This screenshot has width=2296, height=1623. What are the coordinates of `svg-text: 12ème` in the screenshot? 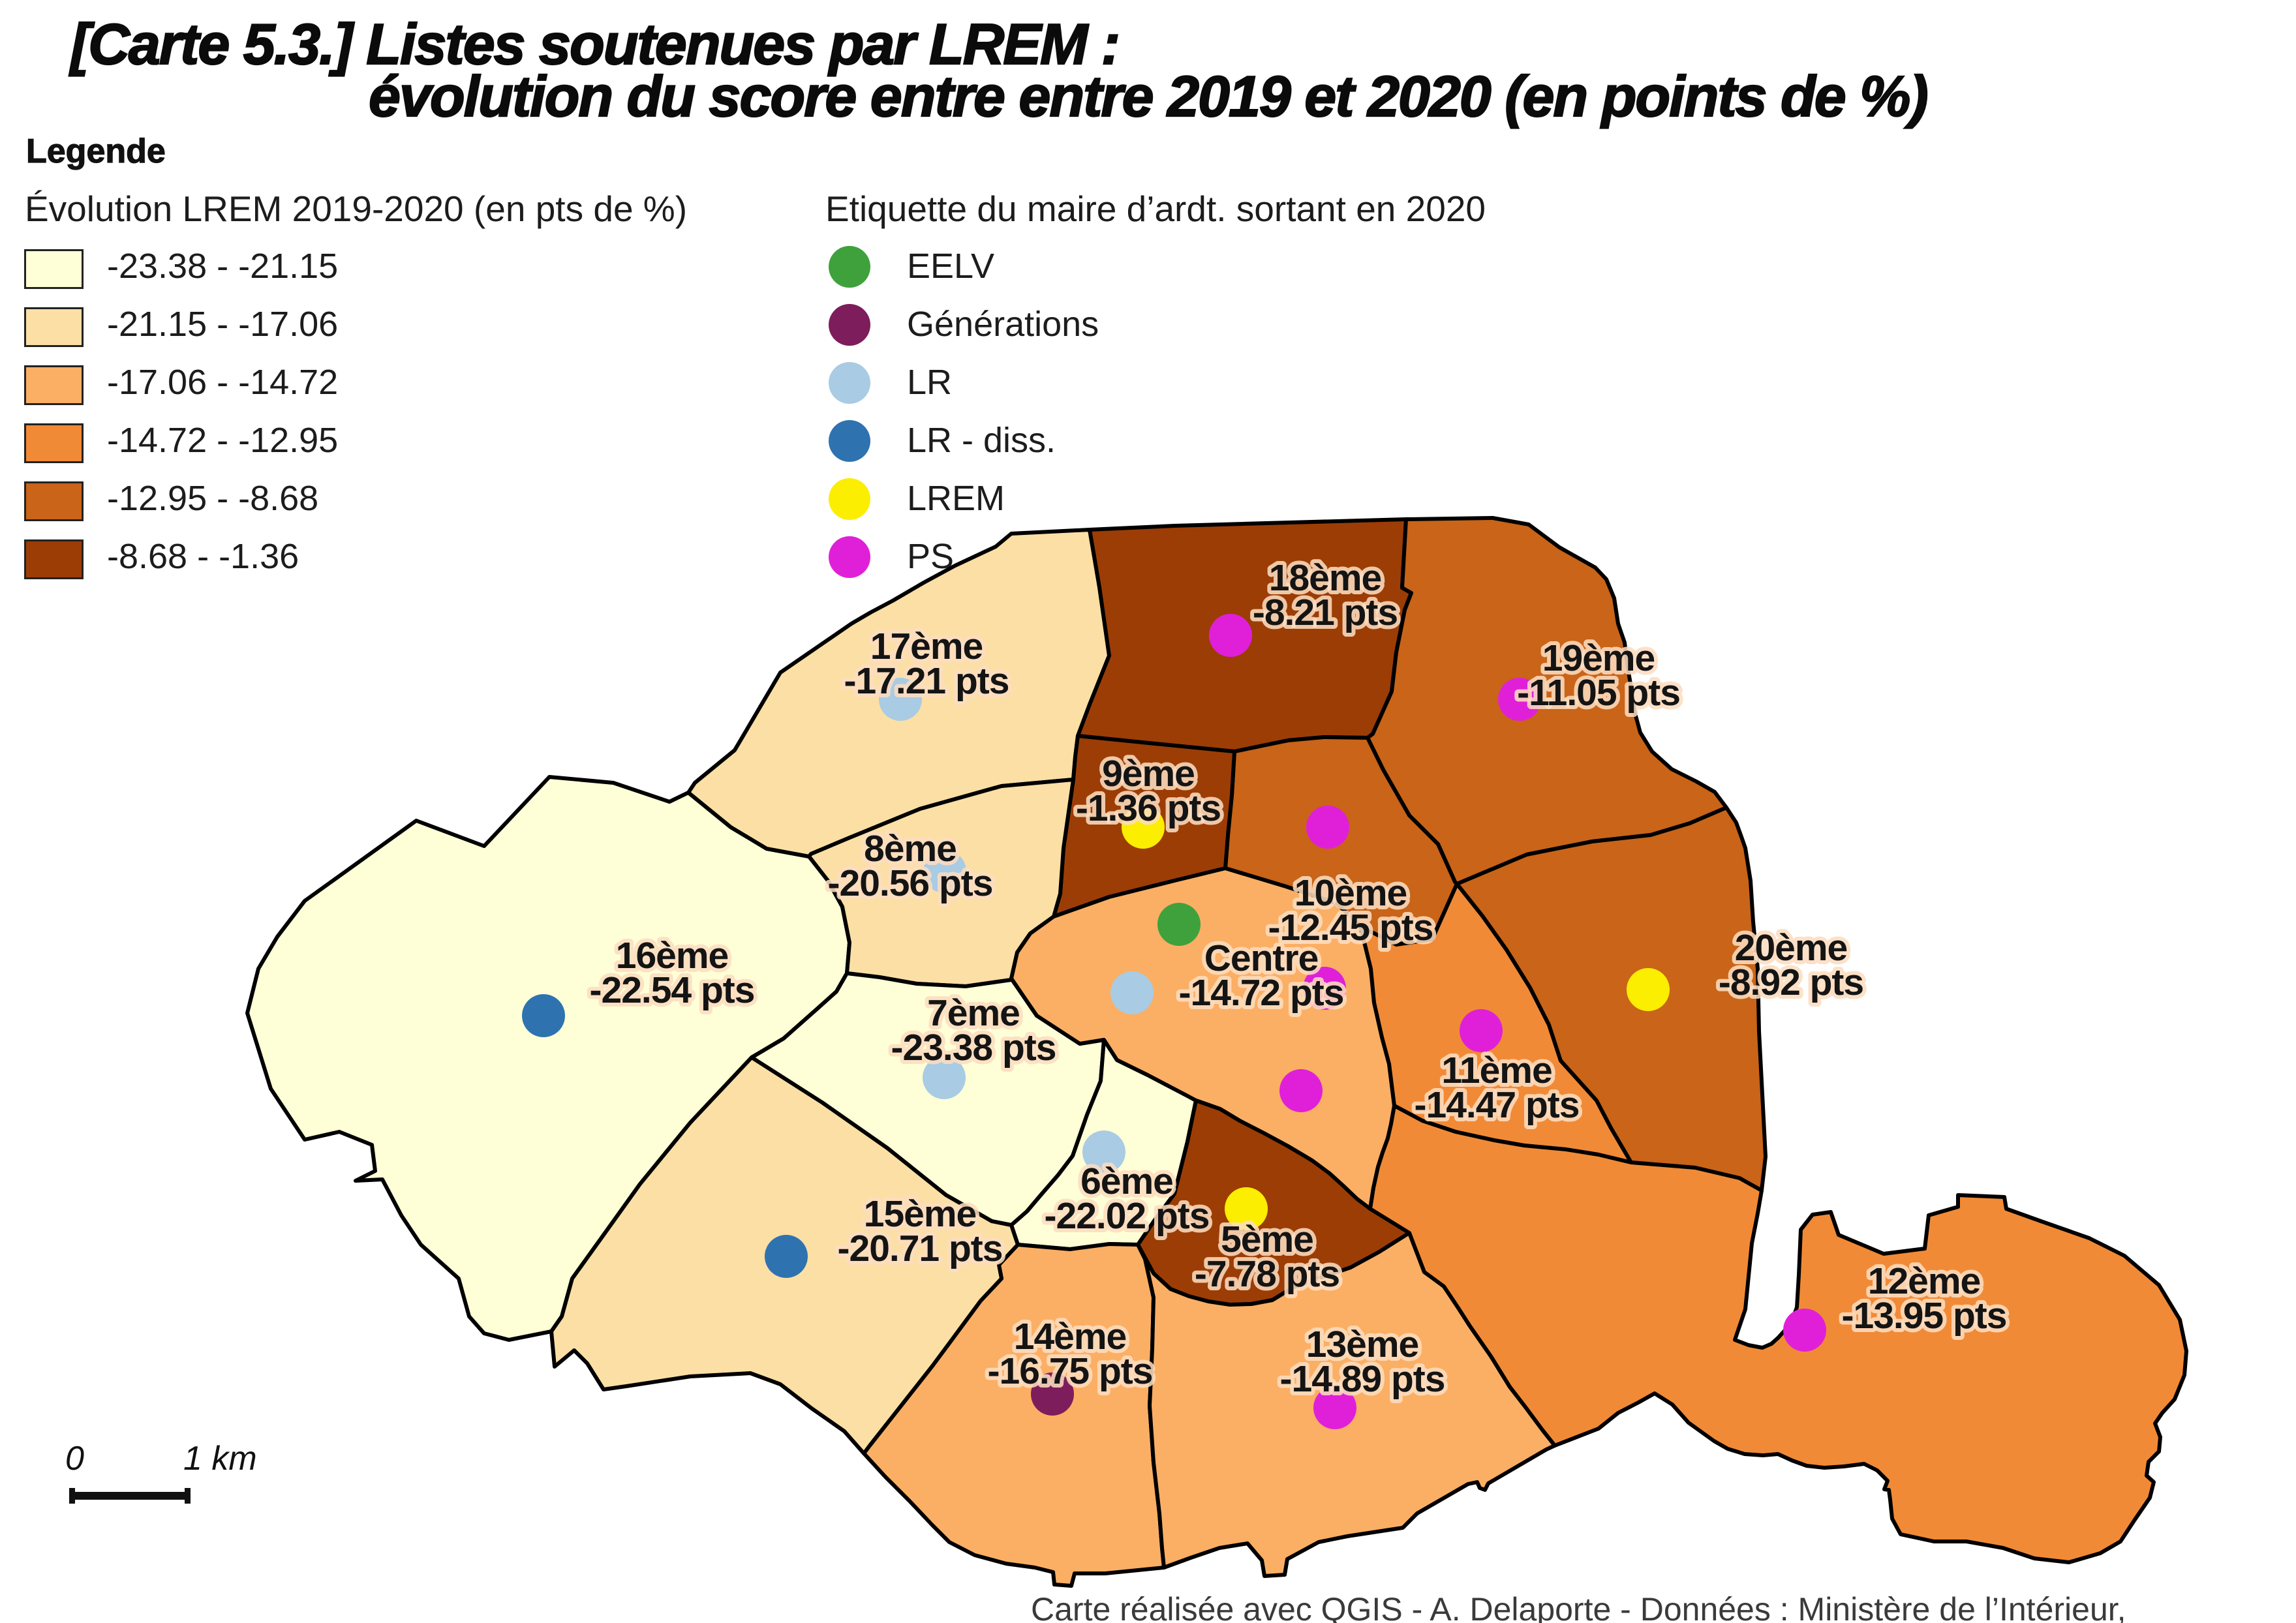 It's located at (1924, 1281).